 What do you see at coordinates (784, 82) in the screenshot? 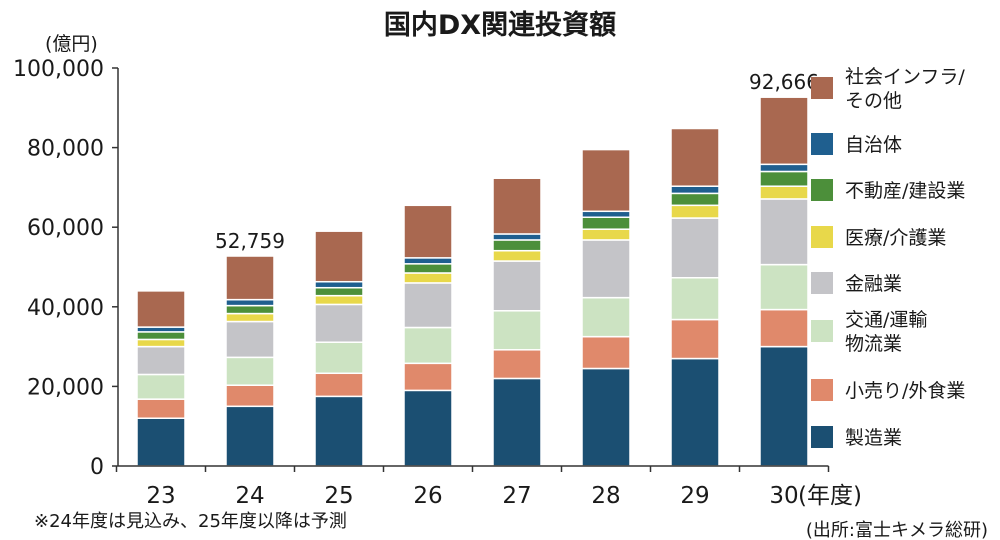
I see `total-label-30: 92,666` at bounding box center [784, 82].